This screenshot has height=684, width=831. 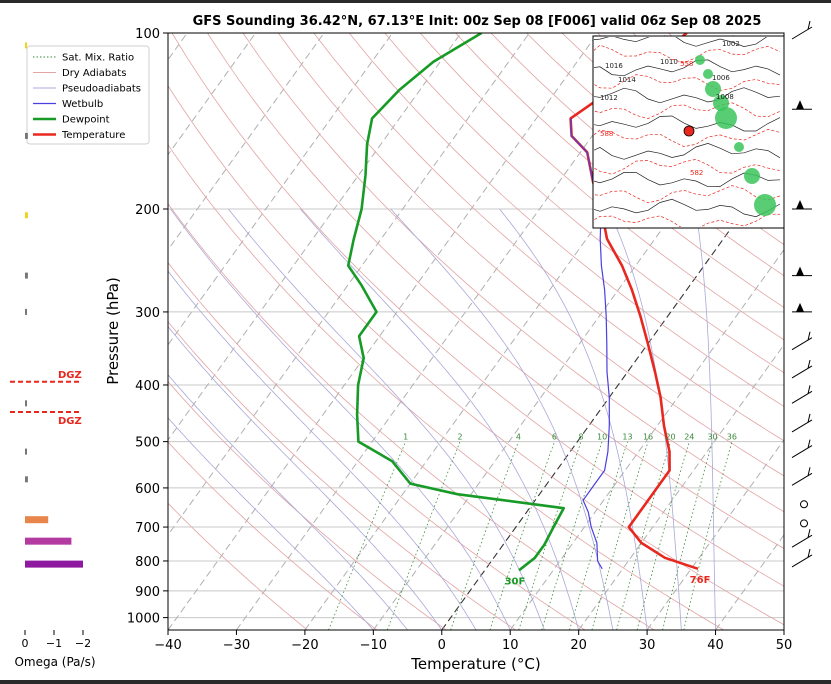 I want to click on inset-contour-label: 1012, so click(x=609, y=98).